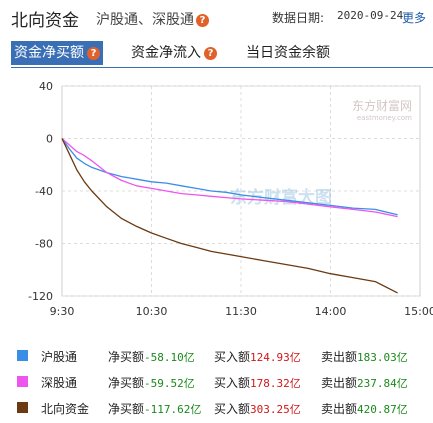 The width and height of the screenshot is (433, 423). I want to click on legend-buy: 买入额178.32亿, so click(257, 382).